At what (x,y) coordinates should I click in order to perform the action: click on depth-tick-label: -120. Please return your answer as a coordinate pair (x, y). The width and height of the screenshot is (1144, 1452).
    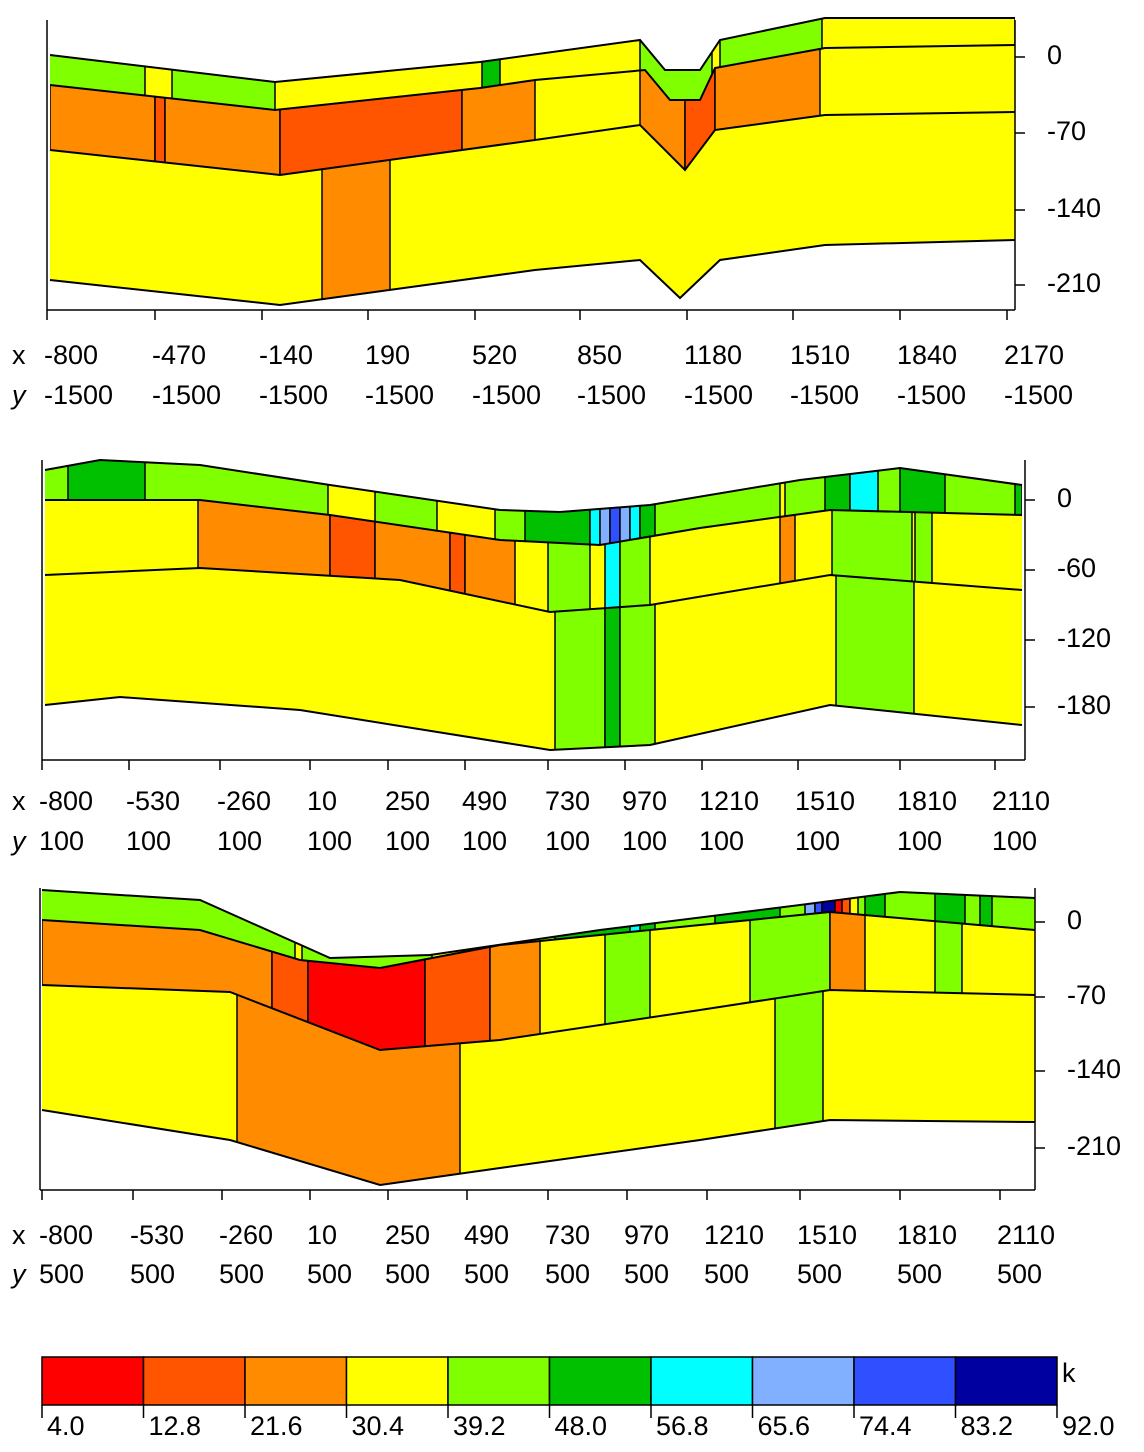
    Looking at the image, I should click on (1084, 638).